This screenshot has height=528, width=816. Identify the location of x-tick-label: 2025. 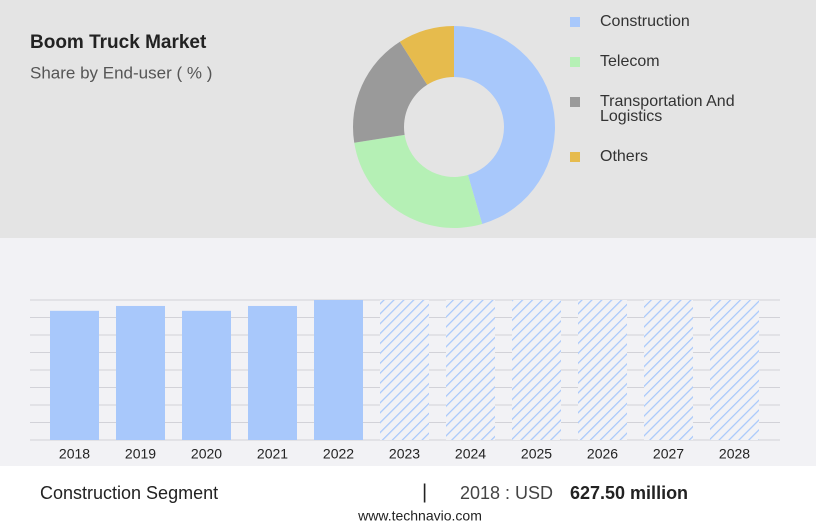
(536, 454).